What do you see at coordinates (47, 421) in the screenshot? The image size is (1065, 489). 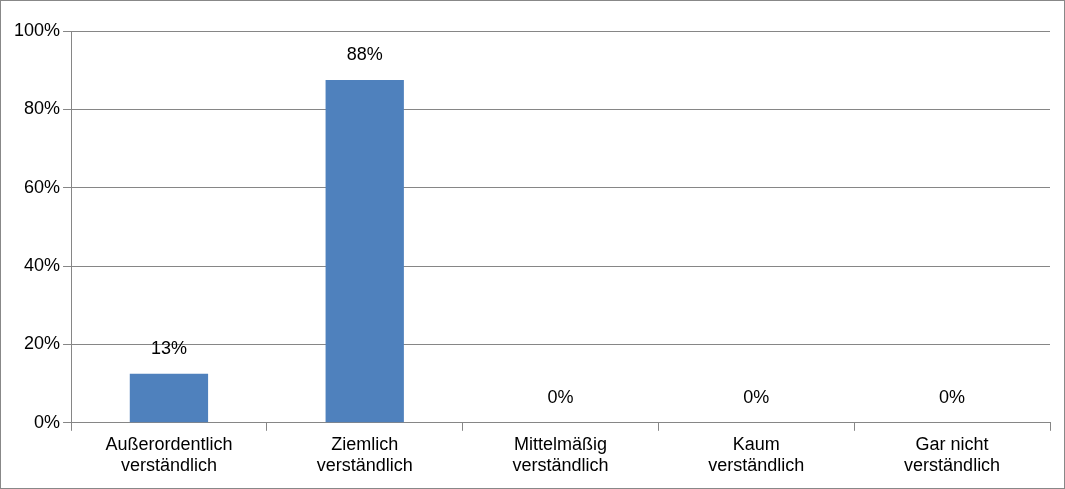 I see `y-tick-label: 0%` at bounding box center [47, 421].